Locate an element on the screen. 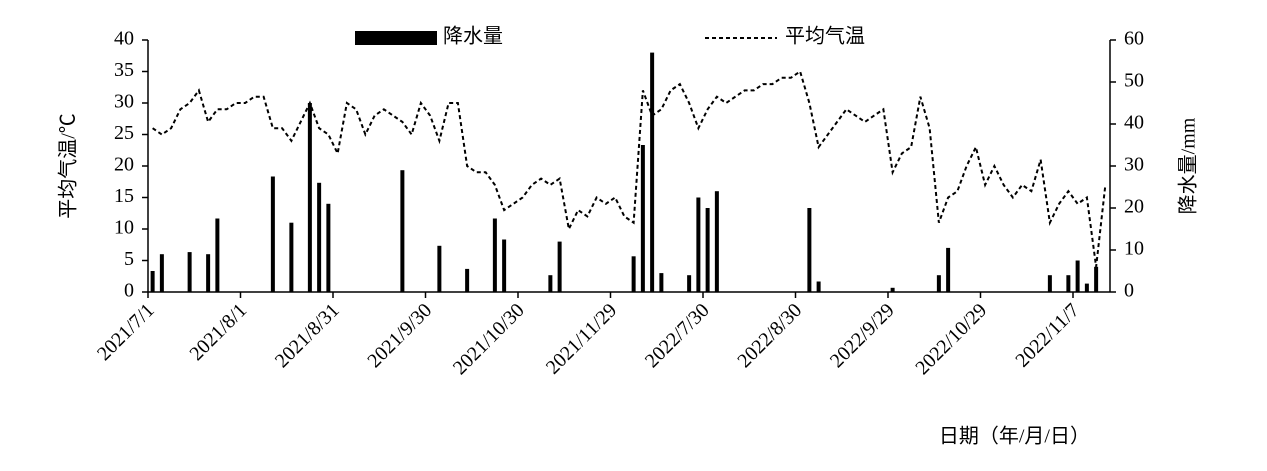  y-tick-label: 35 is located at coordinates (124, 70).